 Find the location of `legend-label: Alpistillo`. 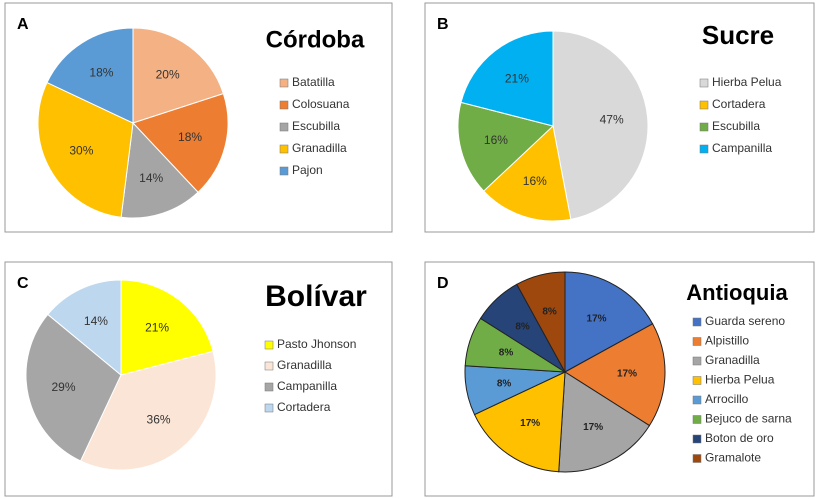

legend-label: Alpistillo is located at coordinates (727, 341).